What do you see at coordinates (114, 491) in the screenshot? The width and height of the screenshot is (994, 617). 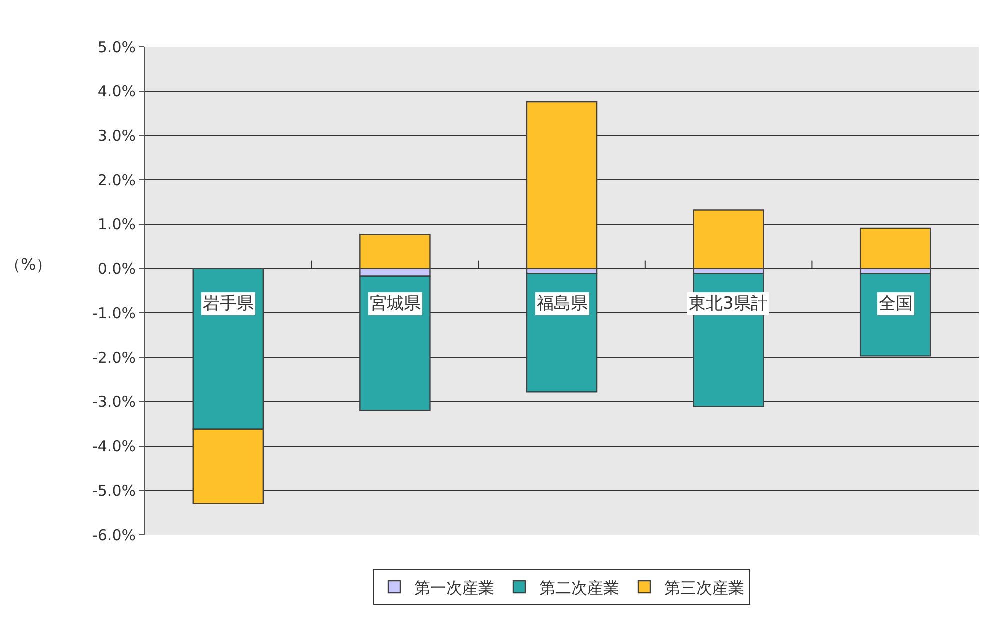 I see `y-tick-label: -5.0%` at bounding box center [114, 491].